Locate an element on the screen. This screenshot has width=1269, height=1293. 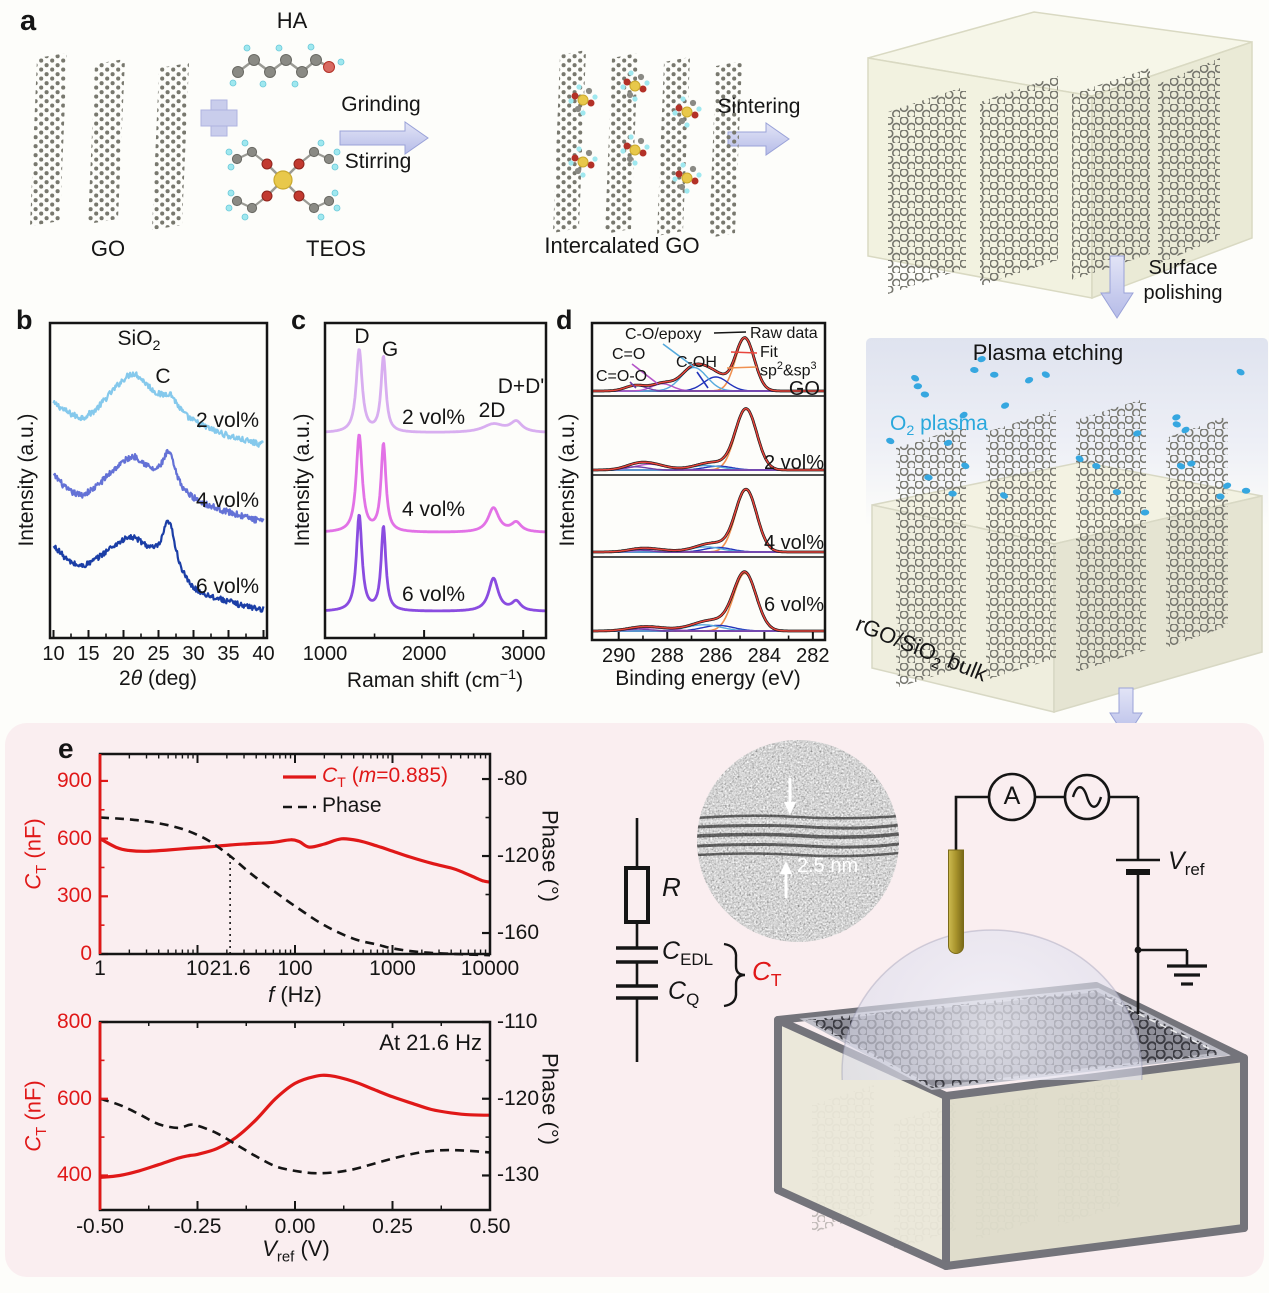
go-label: GO is located at coordinates (108, 248).